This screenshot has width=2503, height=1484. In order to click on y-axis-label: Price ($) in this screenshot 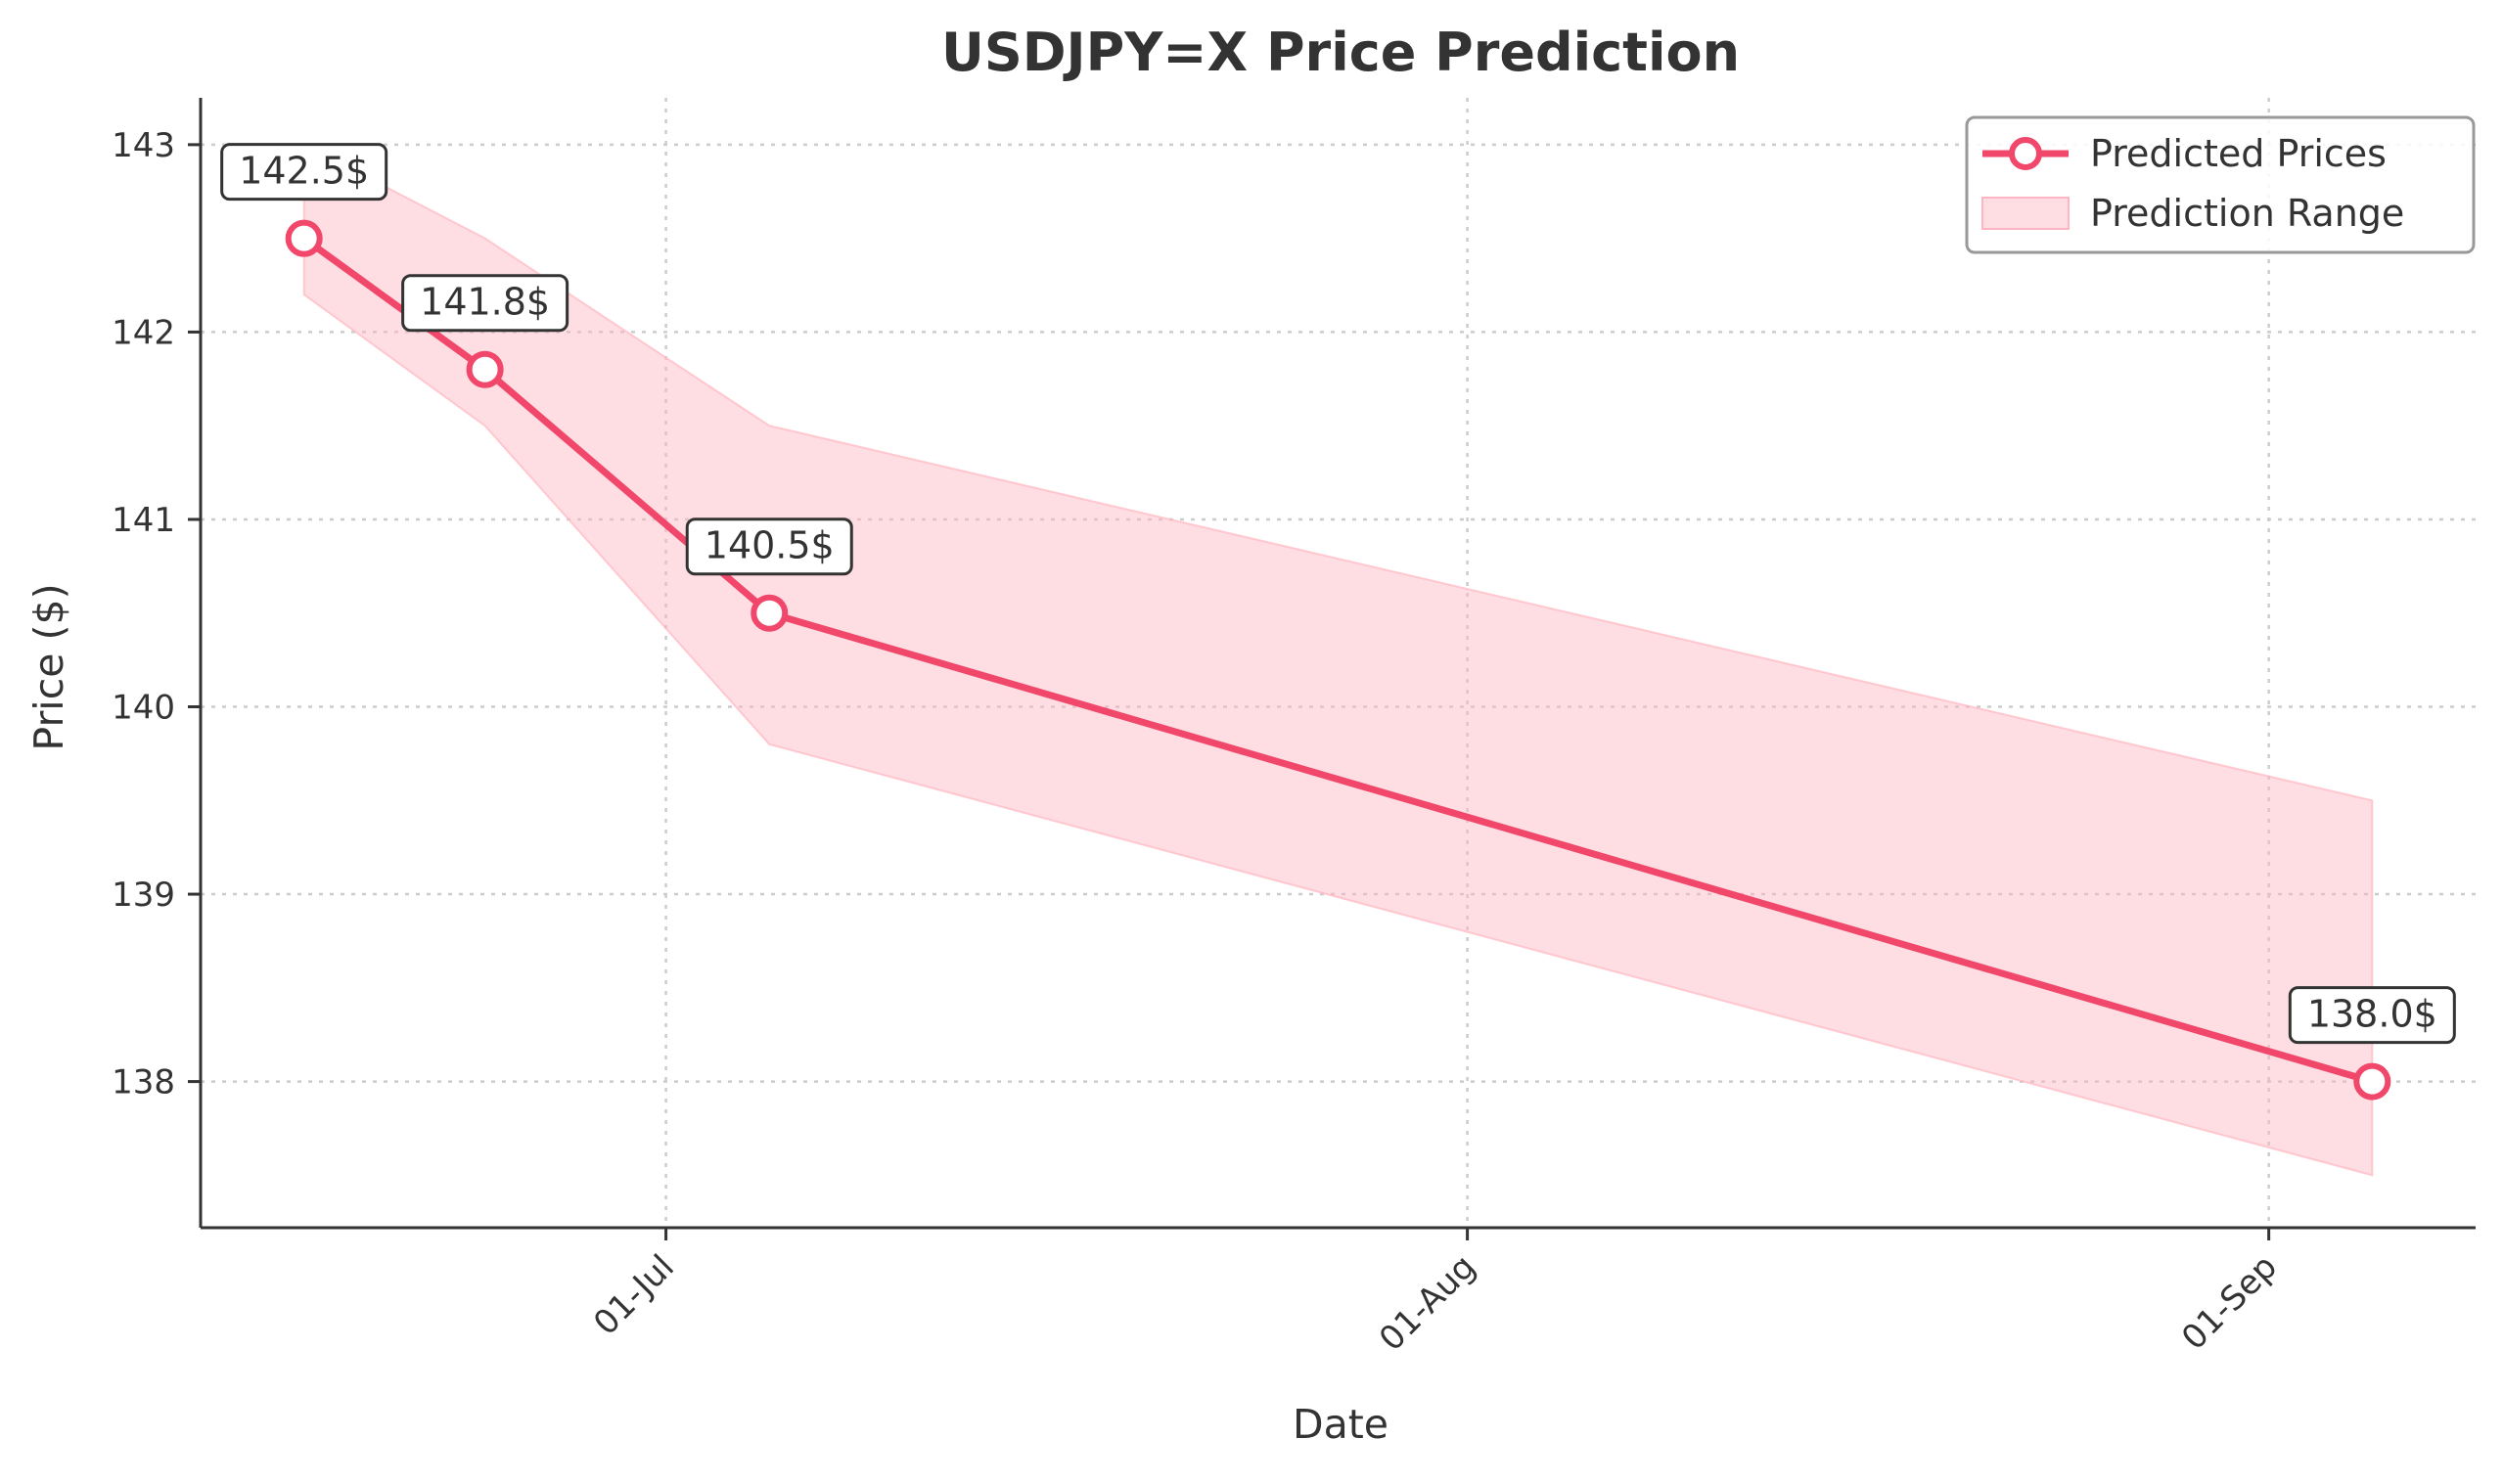, I will do `click(48, 666)`.